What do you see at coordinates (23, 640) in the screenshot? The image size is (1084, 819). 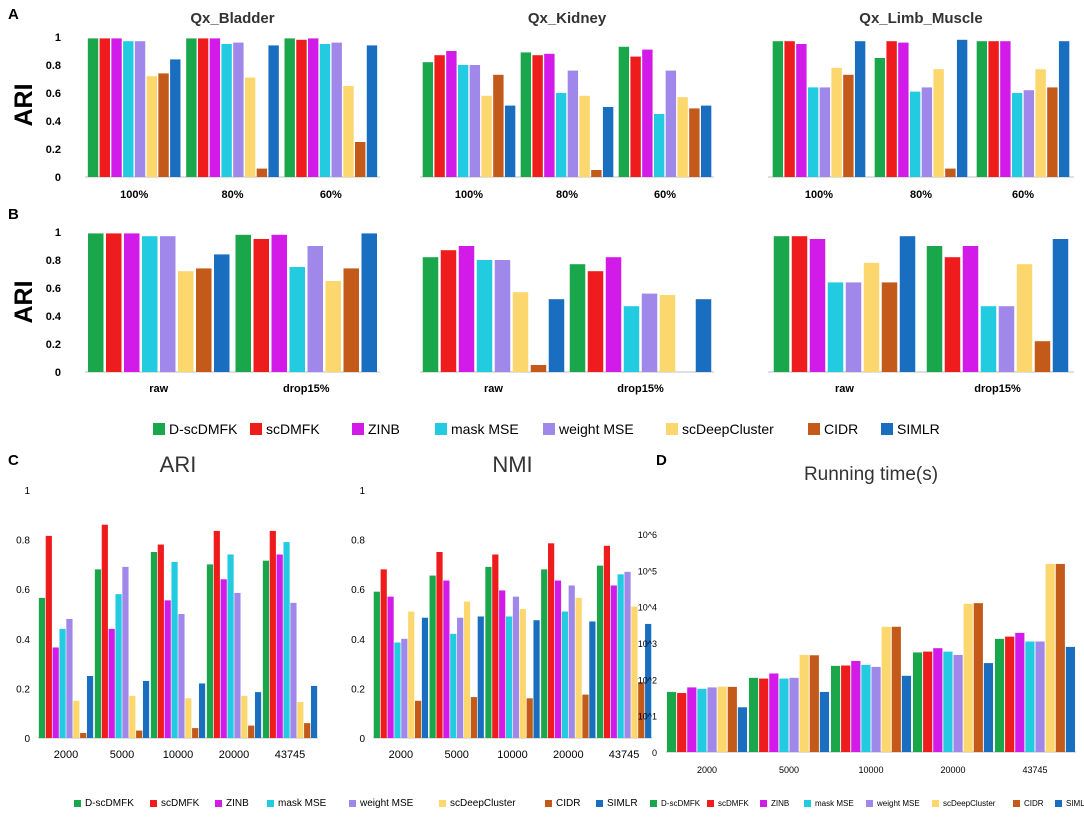 I see `y-tick-label: 0.4` at bounding box center [23, 640].